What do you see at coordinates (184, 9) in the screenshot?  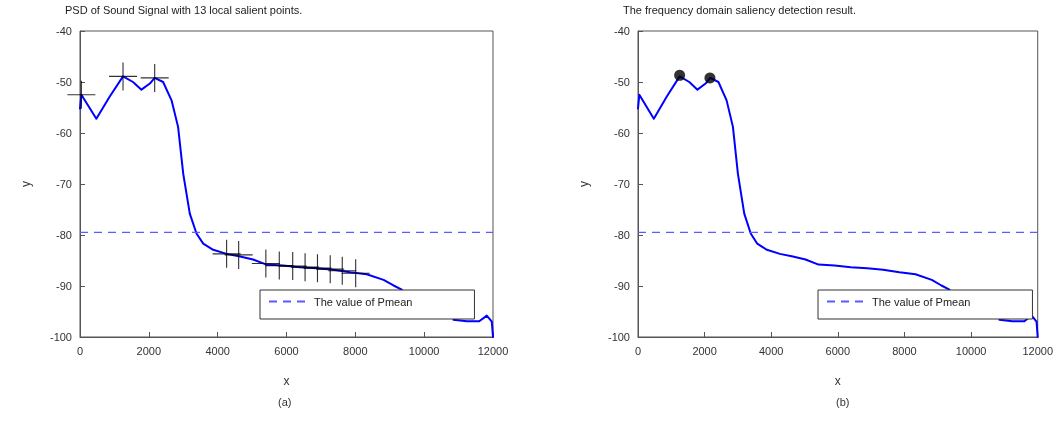 I see `chart-title: PSD of Sound Signal with 13 local salient points.` at bounding box center [184, 9].